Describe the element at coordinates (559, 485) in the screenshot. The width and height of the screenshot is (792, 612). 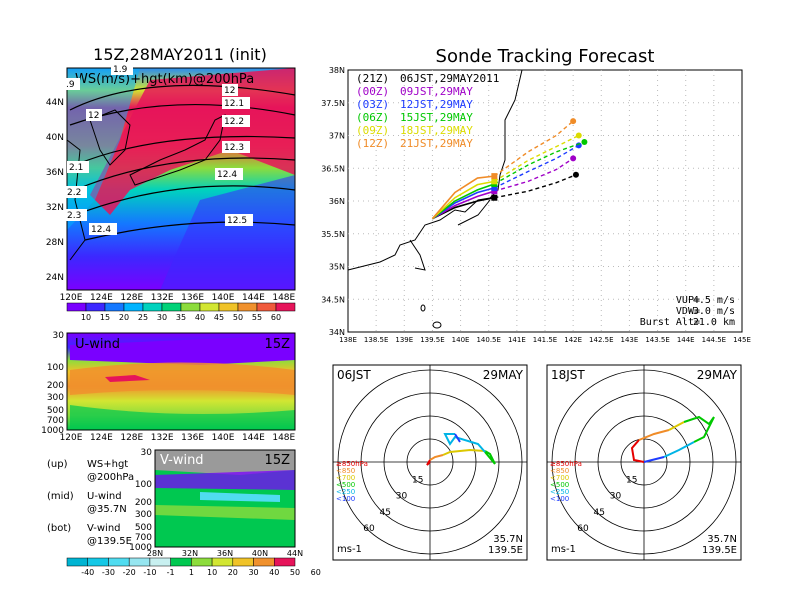
I see `hodo-level-legend: <500` at that location.